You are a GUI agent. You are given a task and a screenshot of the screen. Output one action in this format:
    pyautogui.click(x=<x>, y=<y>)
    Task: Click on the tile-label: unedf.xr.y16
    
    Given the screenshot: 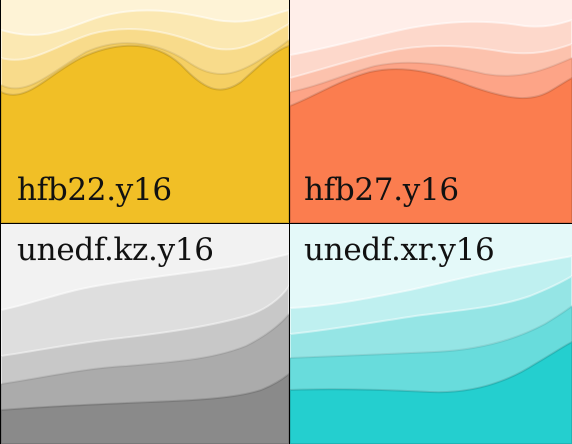 What is the action you would take?
    pyautogui.click(x=399, y=250)
    